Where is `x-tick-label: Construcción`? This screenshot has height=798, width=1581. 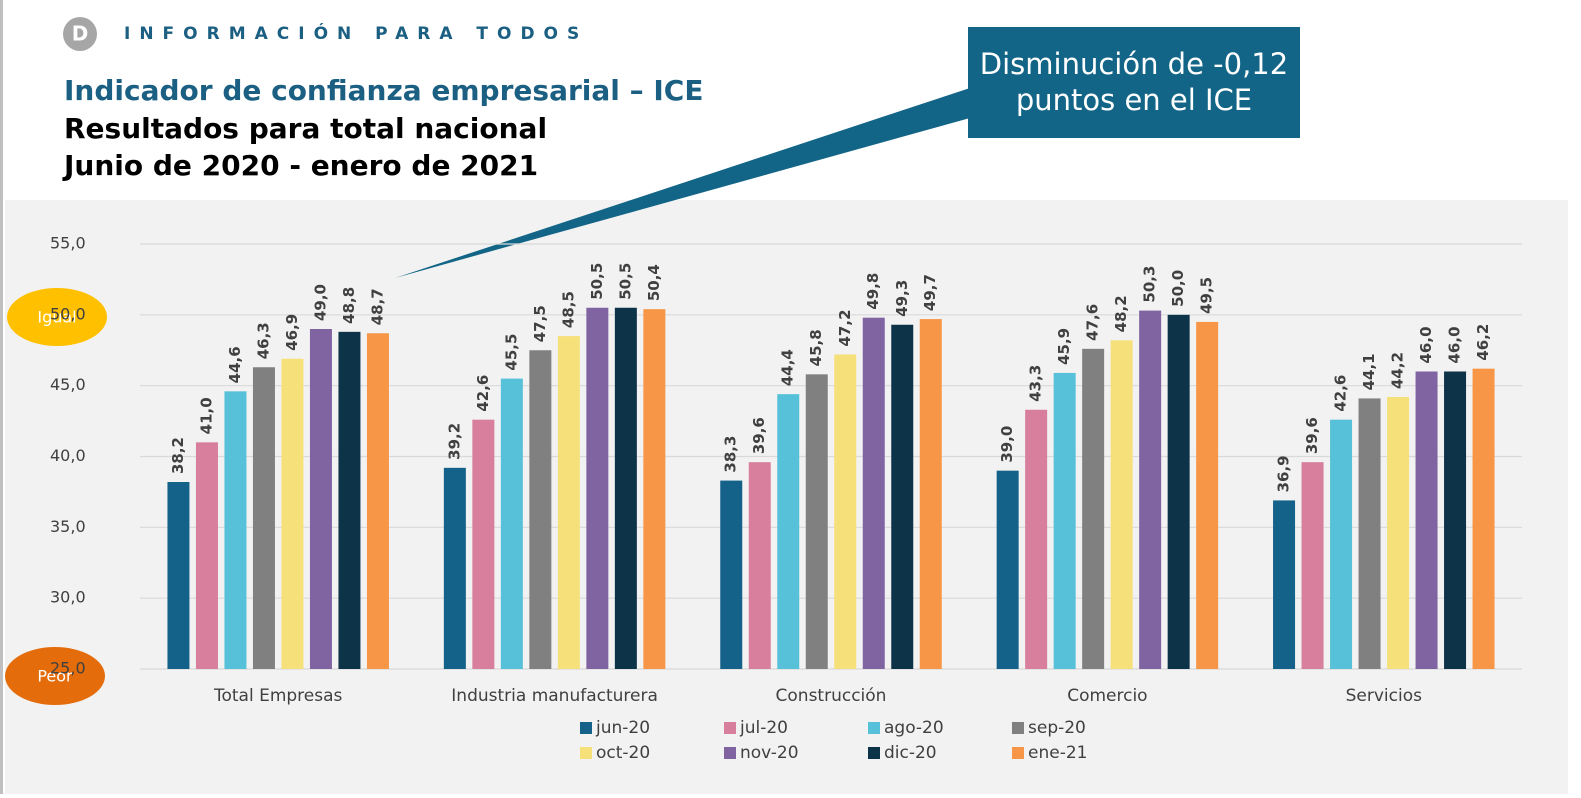
x-tick-label: Construcción is located at coordinates (831, 696).